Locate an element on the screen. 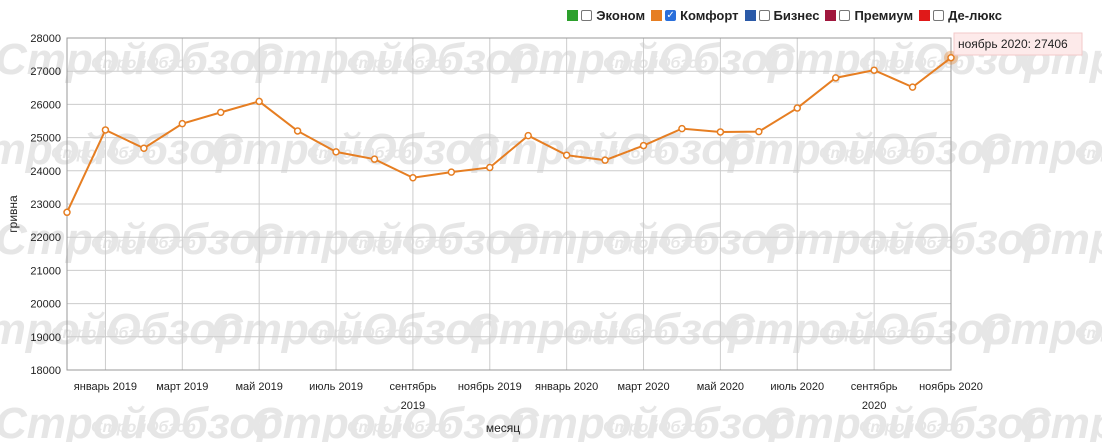  x-tick-label: июль 2020 is located at coordinates (797, 387).